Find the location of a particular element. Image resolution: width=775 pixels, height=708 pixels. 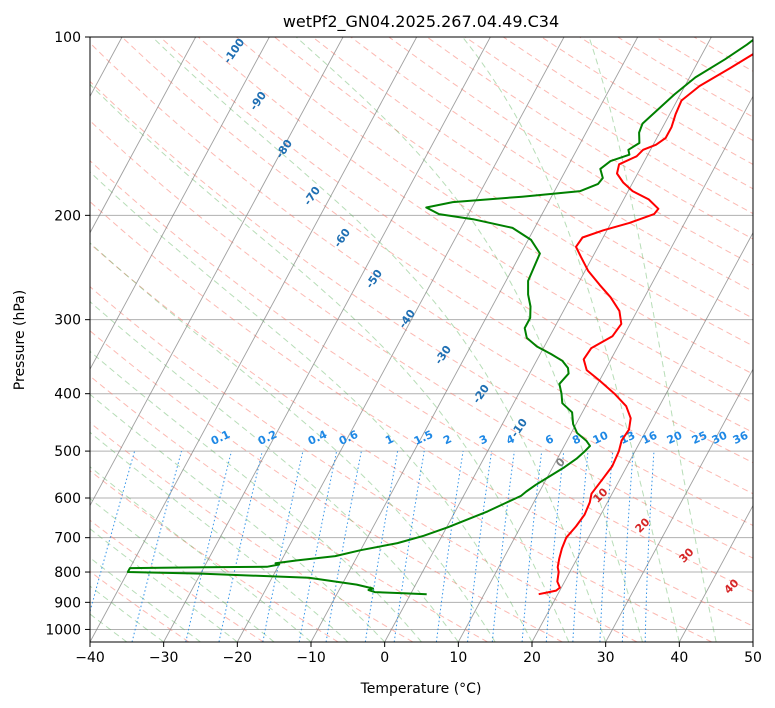

mixing-ratio-label: 0.2 is located at coordinates (267, 438).